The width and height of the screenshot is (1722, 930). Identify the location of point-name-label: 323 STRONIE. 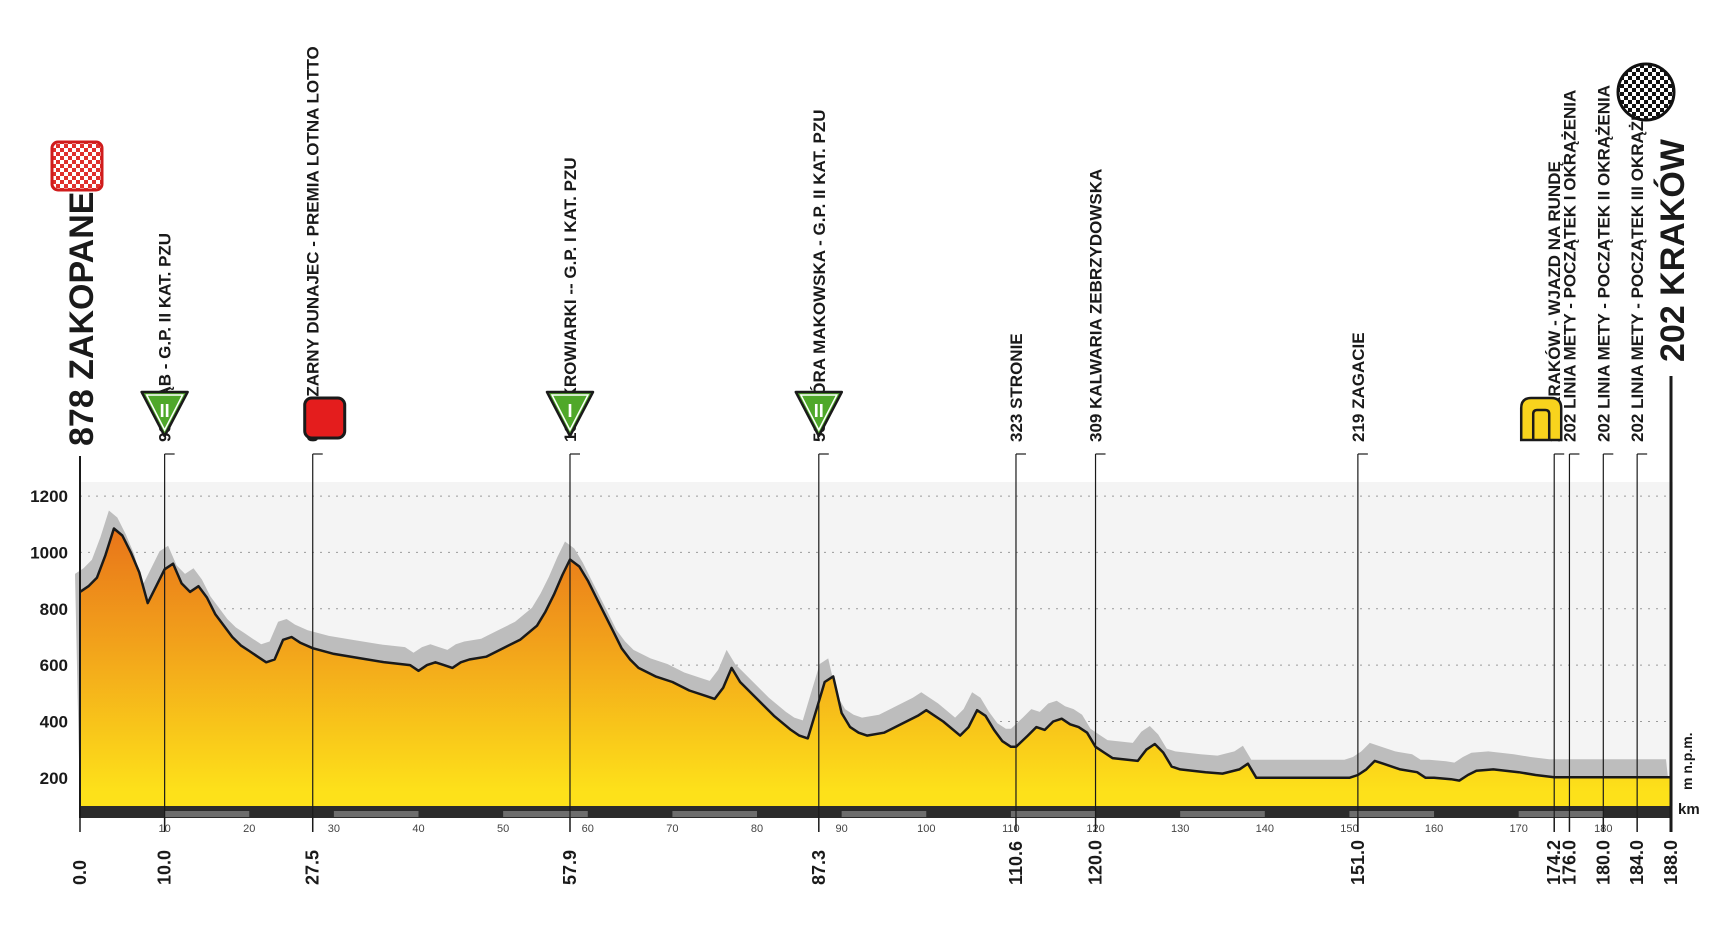
(1016, 387).